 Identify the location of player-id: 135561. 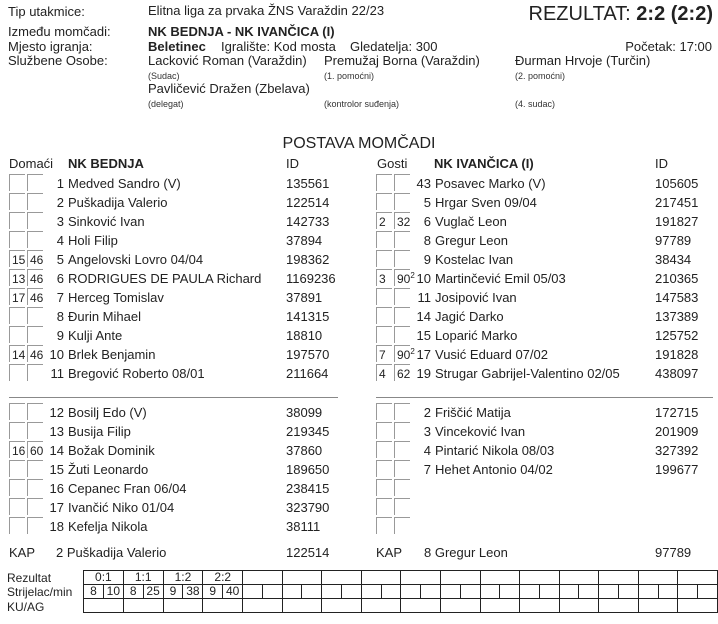
(308, 183).